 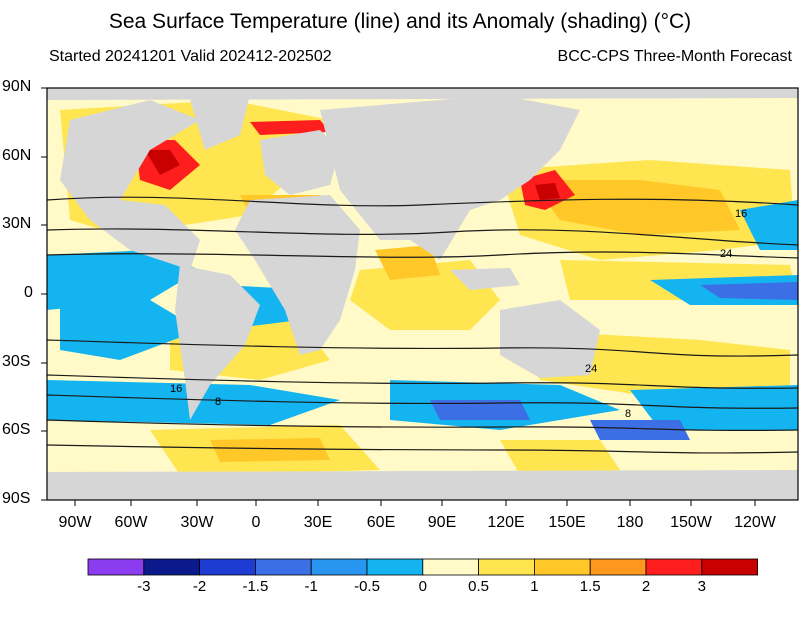 I want to click on extreme-hot-layer, so click(x=352, y=175).